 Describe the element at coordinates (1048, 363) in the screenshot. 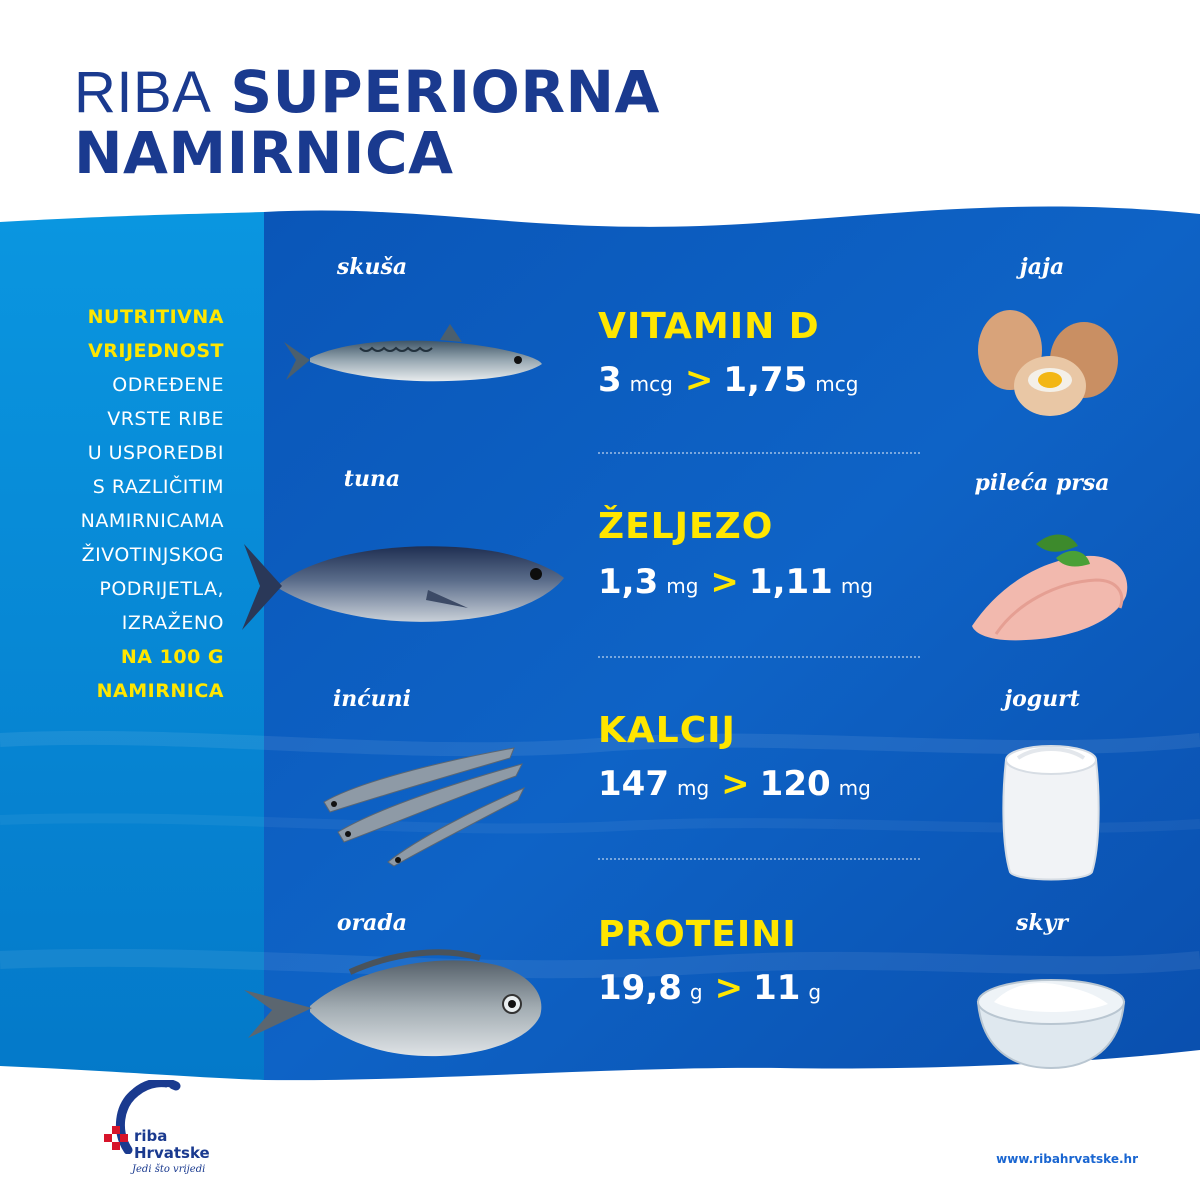

I see `eggs-image` at that location.